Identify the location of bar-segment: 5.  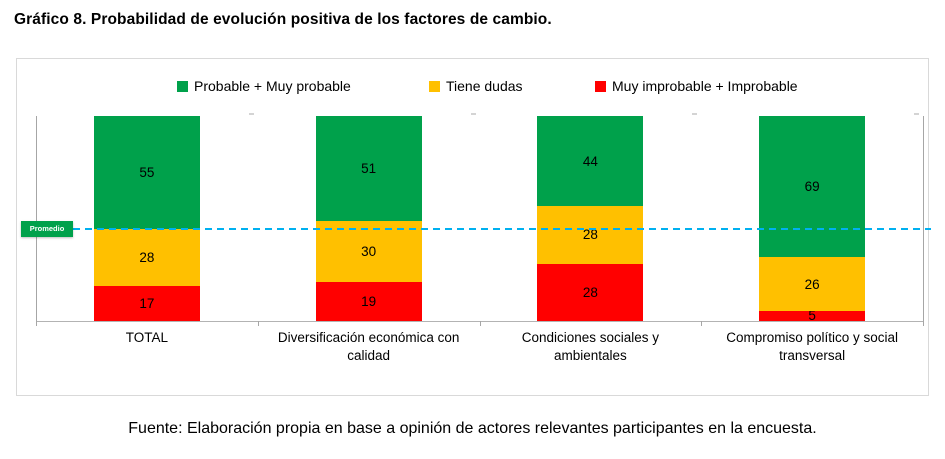
(812, 316).